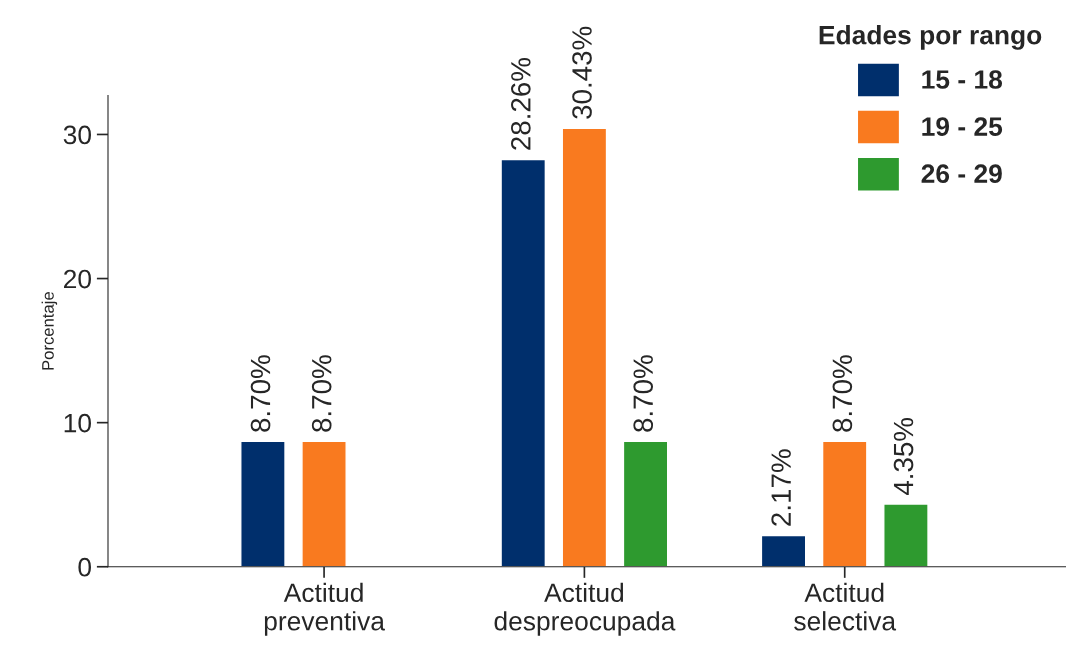 This screenshot has width=1066, height=659. Describe the element at coordinates (585, 609) in the screenshot. I see `x-tick-label: Actitud despreocupada` at that location.